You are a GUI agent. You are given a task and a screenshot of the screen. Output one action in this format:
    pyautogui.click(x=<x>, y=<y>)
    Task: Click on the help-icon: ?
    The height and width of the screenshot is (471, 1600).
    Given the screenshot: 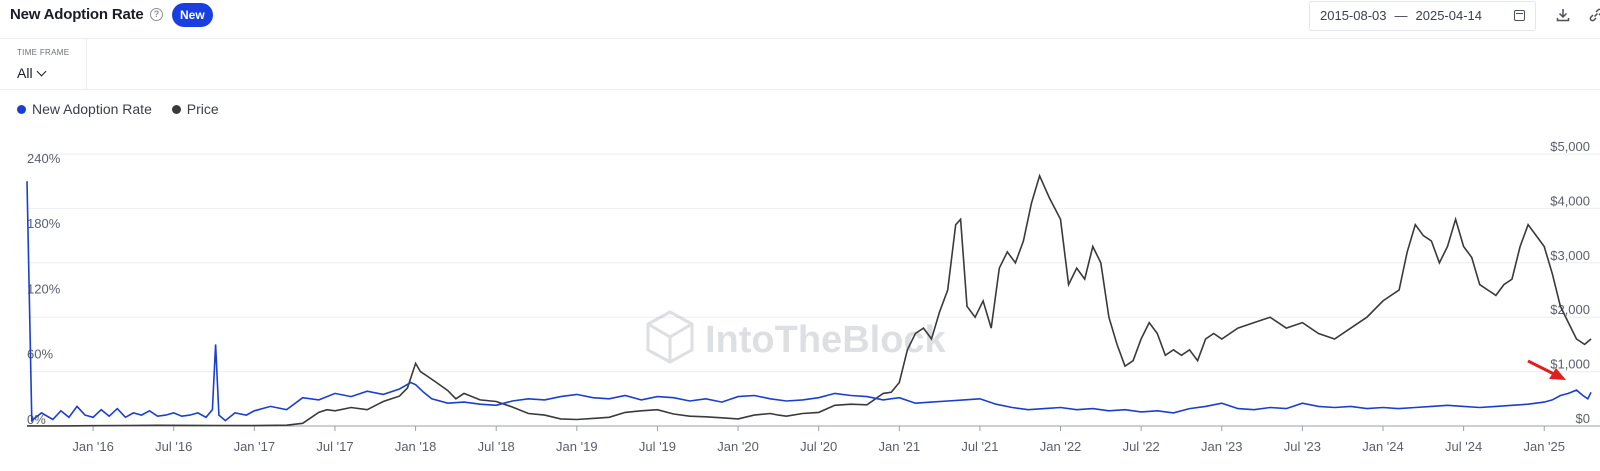 What is the action you would take?
    pyautogui.click(x=156, y=14)
    